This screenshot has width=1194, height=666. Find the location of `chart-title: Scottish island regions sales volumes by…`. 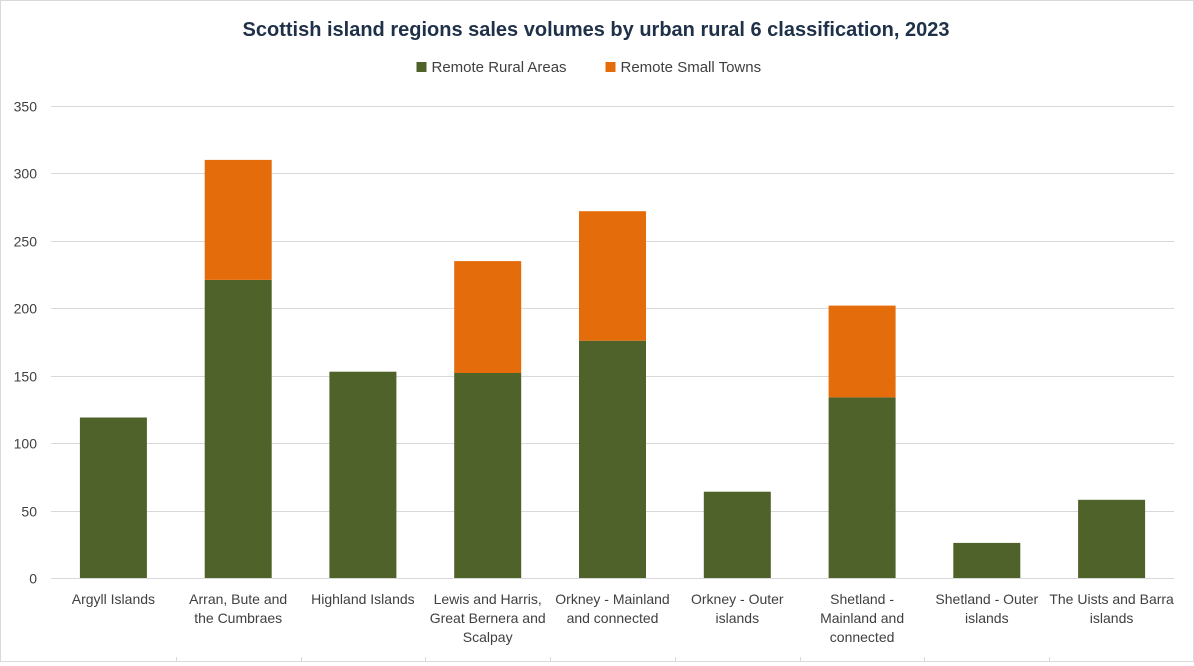

chart-title: Scottish island regions sales volumes by… is located at coordinates (596, 30).